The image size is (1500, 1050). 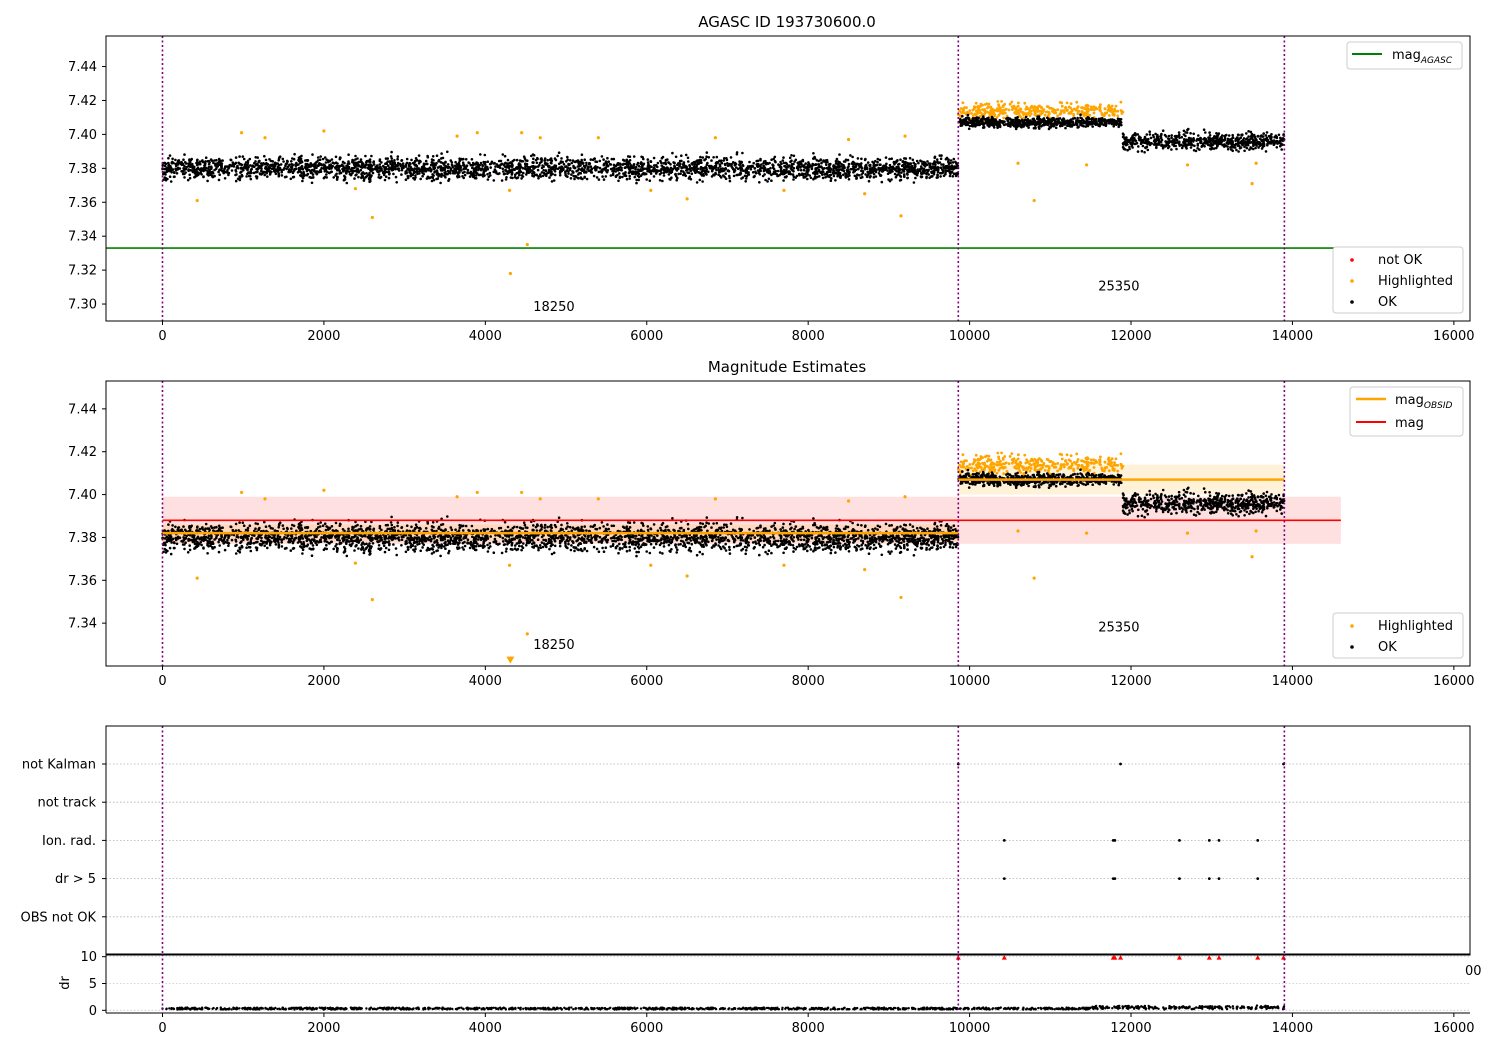 I want to click on x-tick-label: 12000, so click(x=1130, y=336).